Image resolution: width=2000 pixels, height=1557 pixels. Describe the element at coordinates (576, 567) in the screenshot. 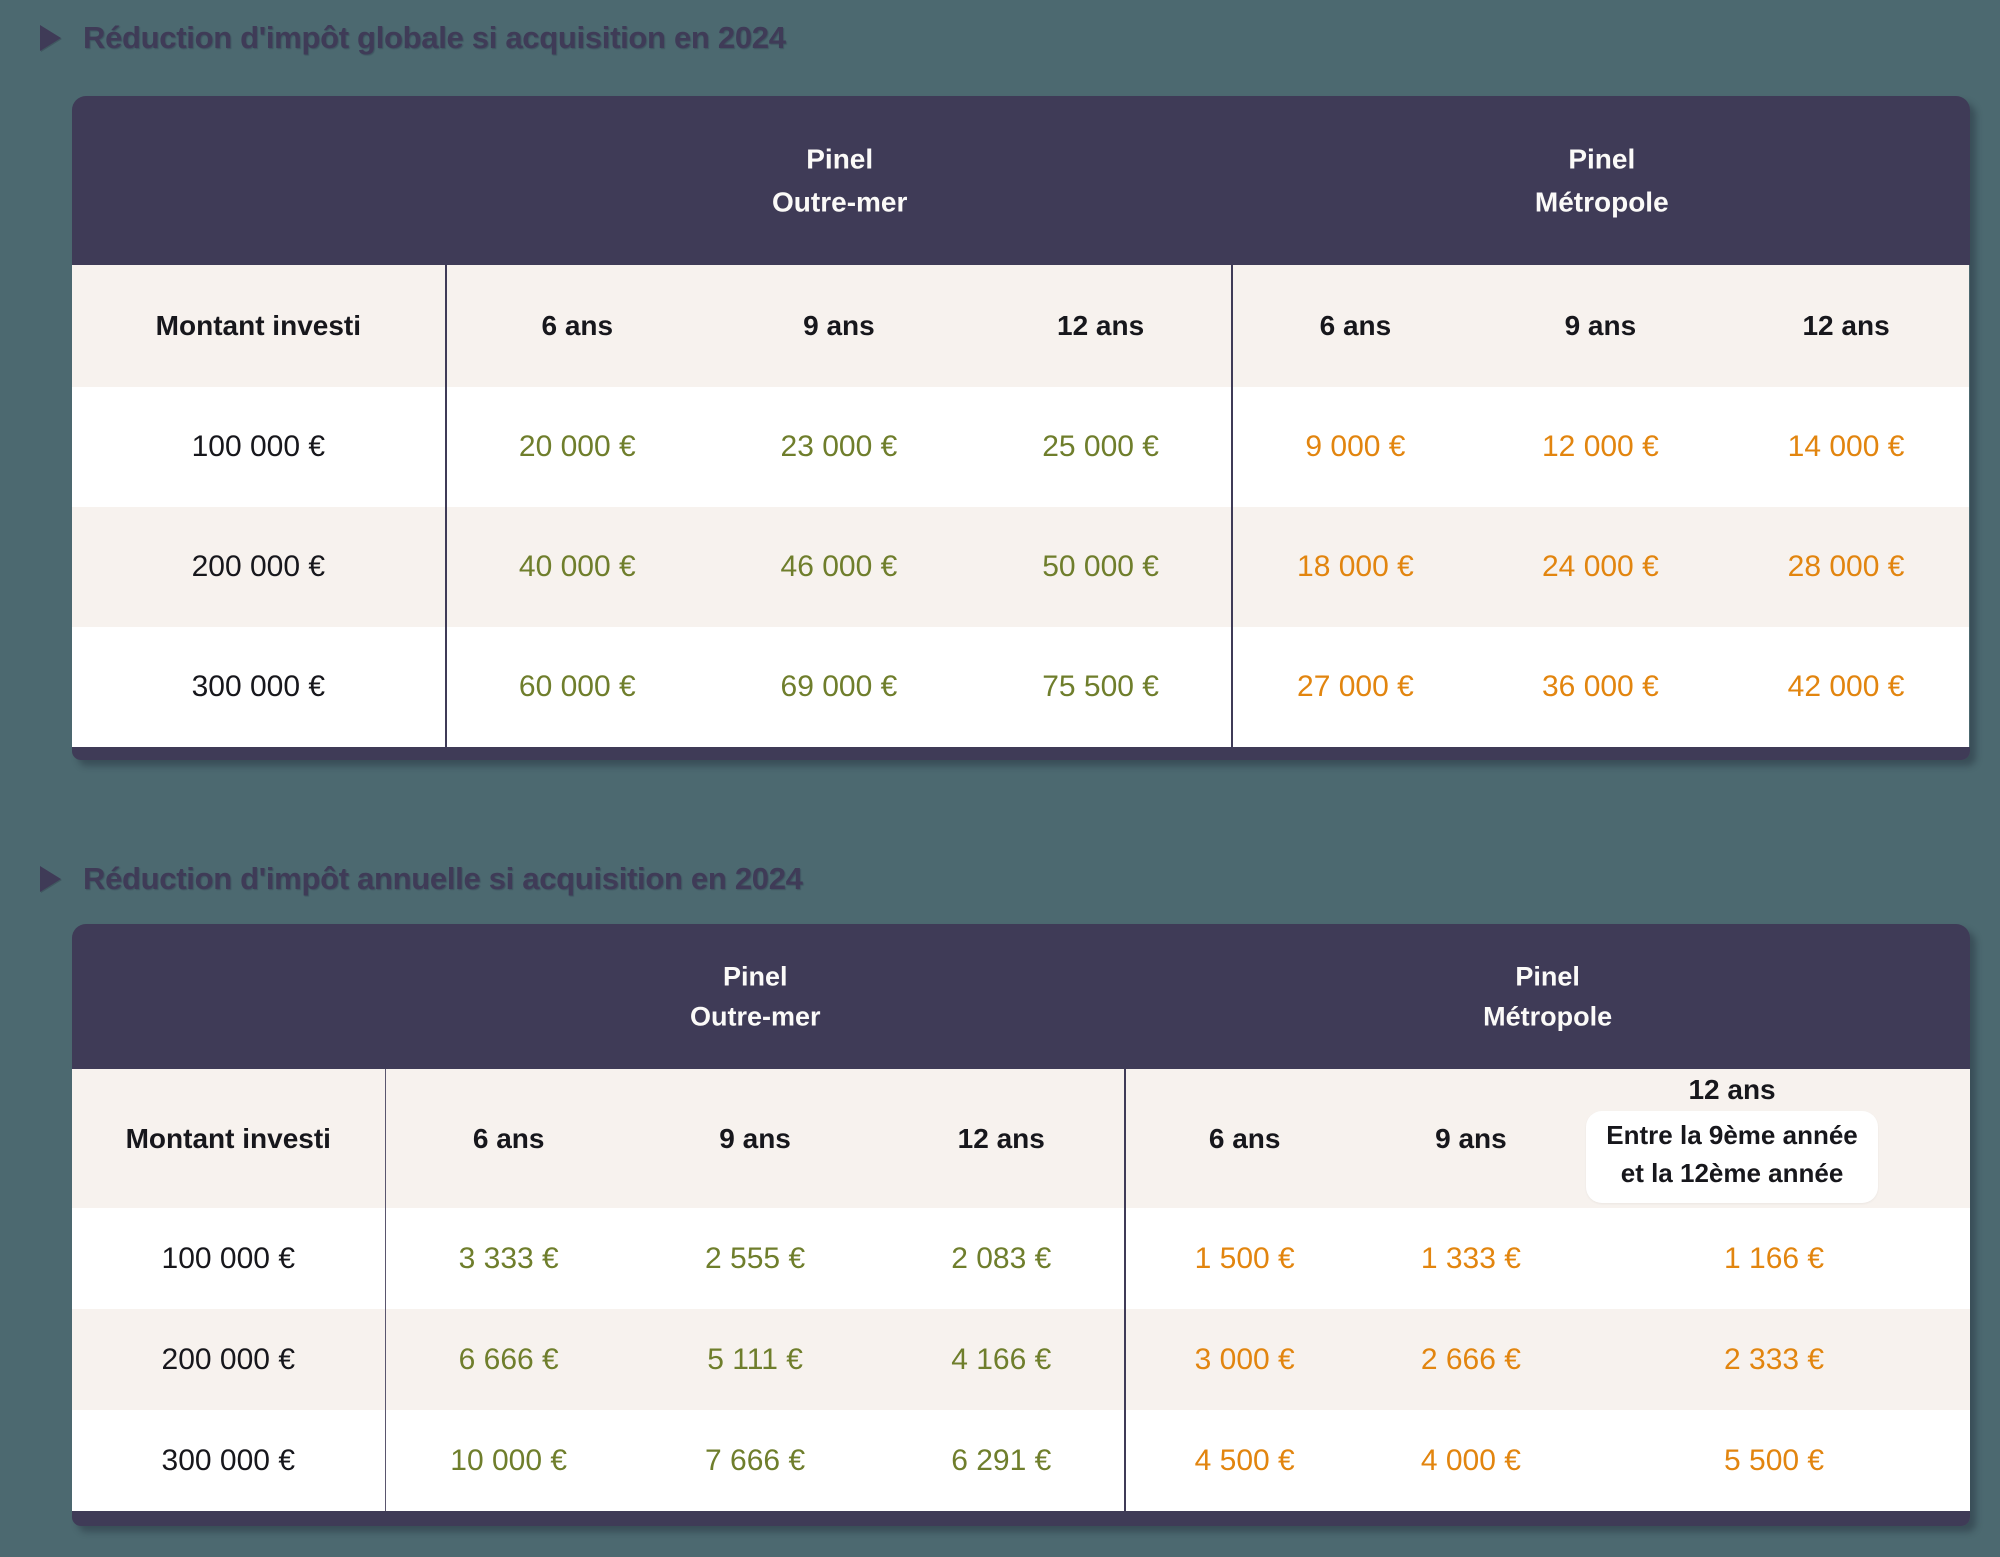

I see `value-om-6ans: 40 000 €` at that location.